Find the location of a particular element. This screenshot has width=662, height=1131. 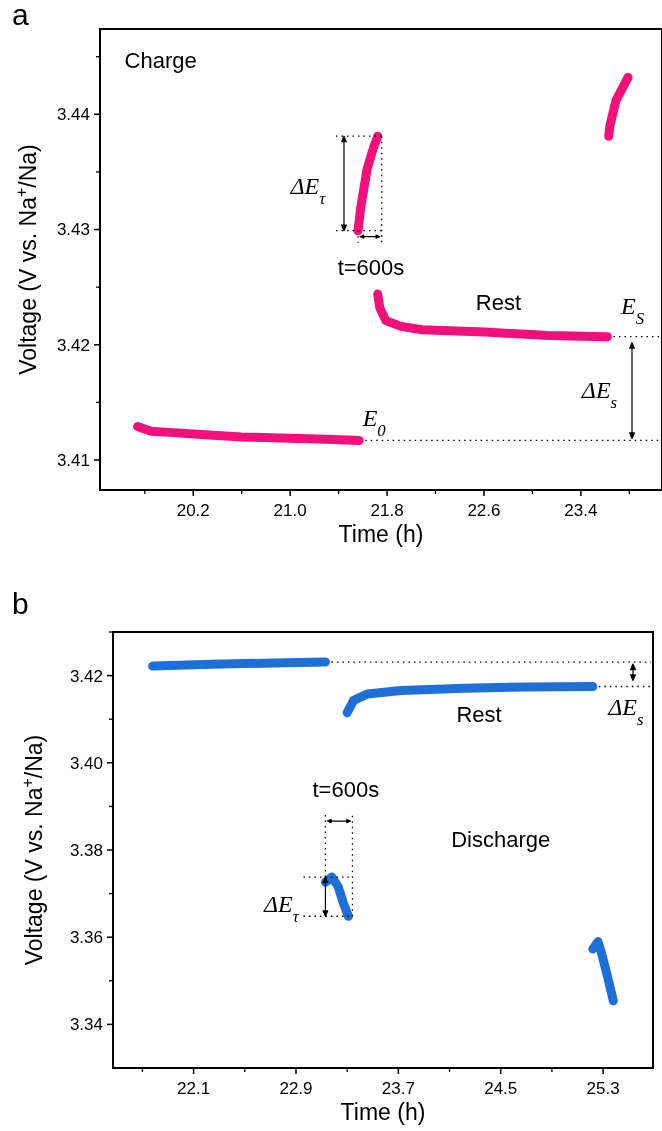

y-tick-label: 3.40 is located at coordinates (86, 763).